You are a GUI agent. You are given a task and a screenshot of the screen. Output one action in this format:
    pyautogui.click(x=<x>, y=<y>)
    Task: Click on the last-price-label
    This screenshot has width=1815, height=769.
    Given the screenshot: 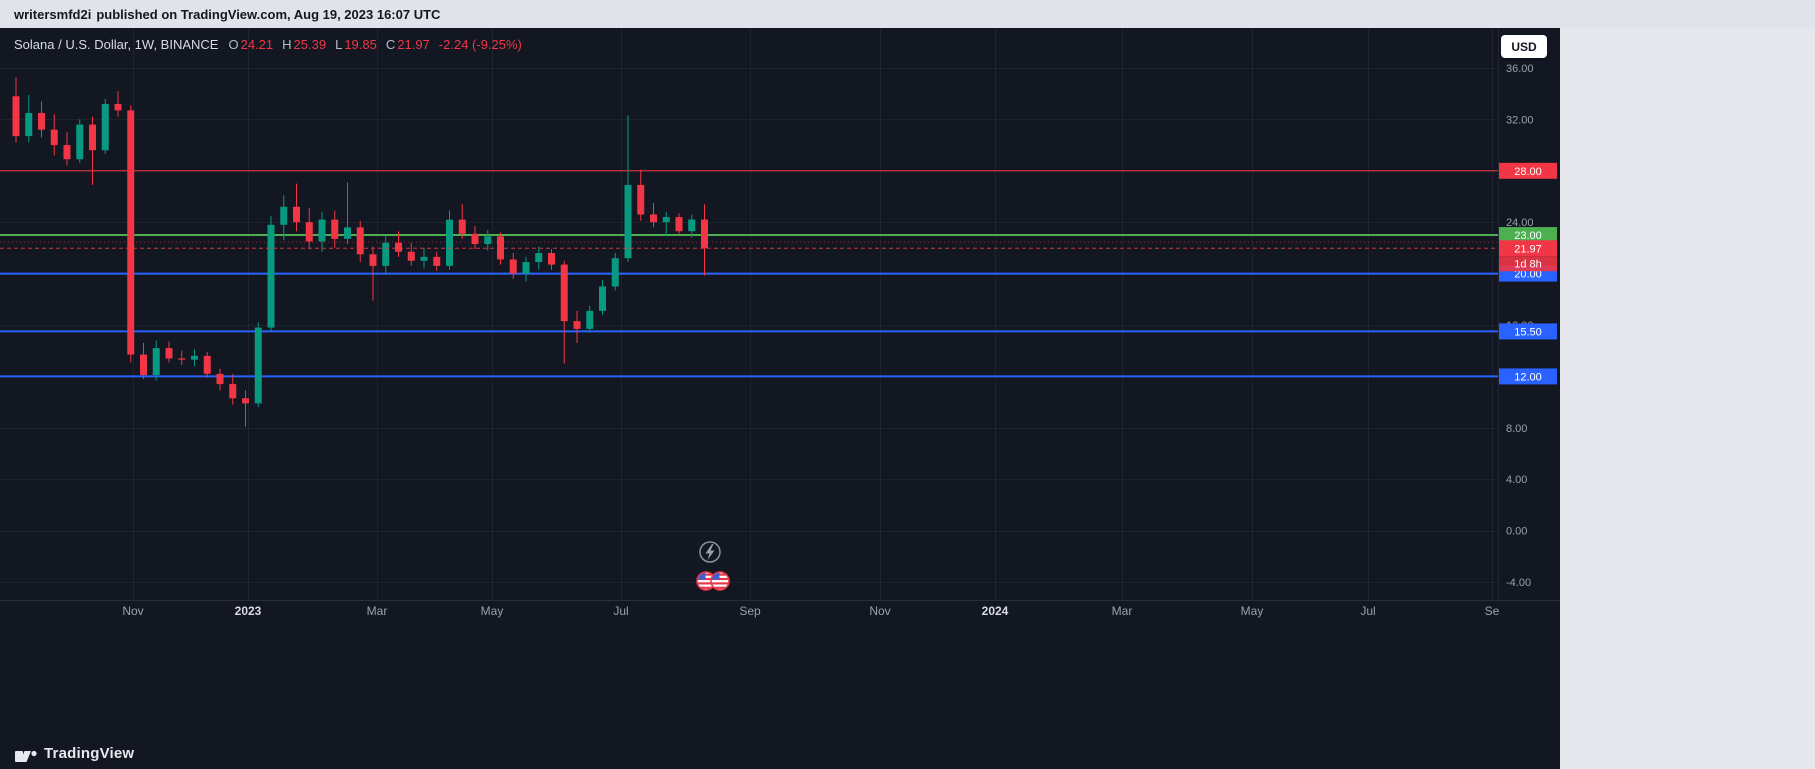 What is the action you would take?
    pyautogui.click(x=1528, y=248)
    